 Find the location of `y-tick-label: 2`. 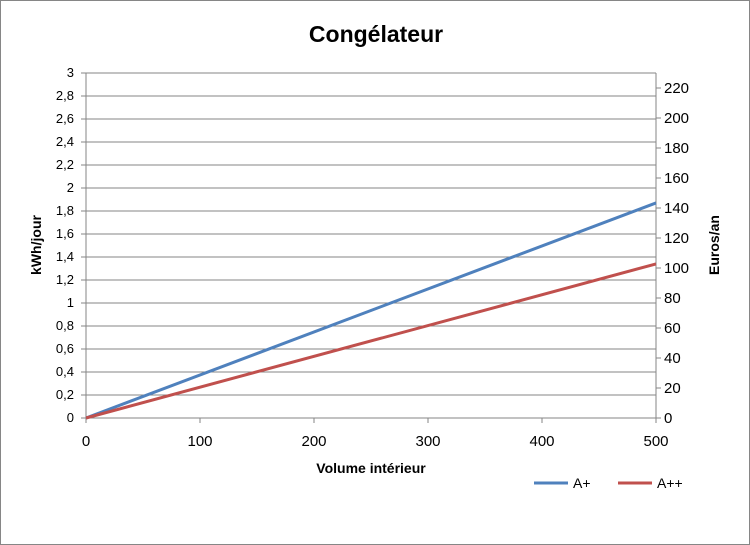

y-tick-label: 2 is located at coordinates (70, 187).